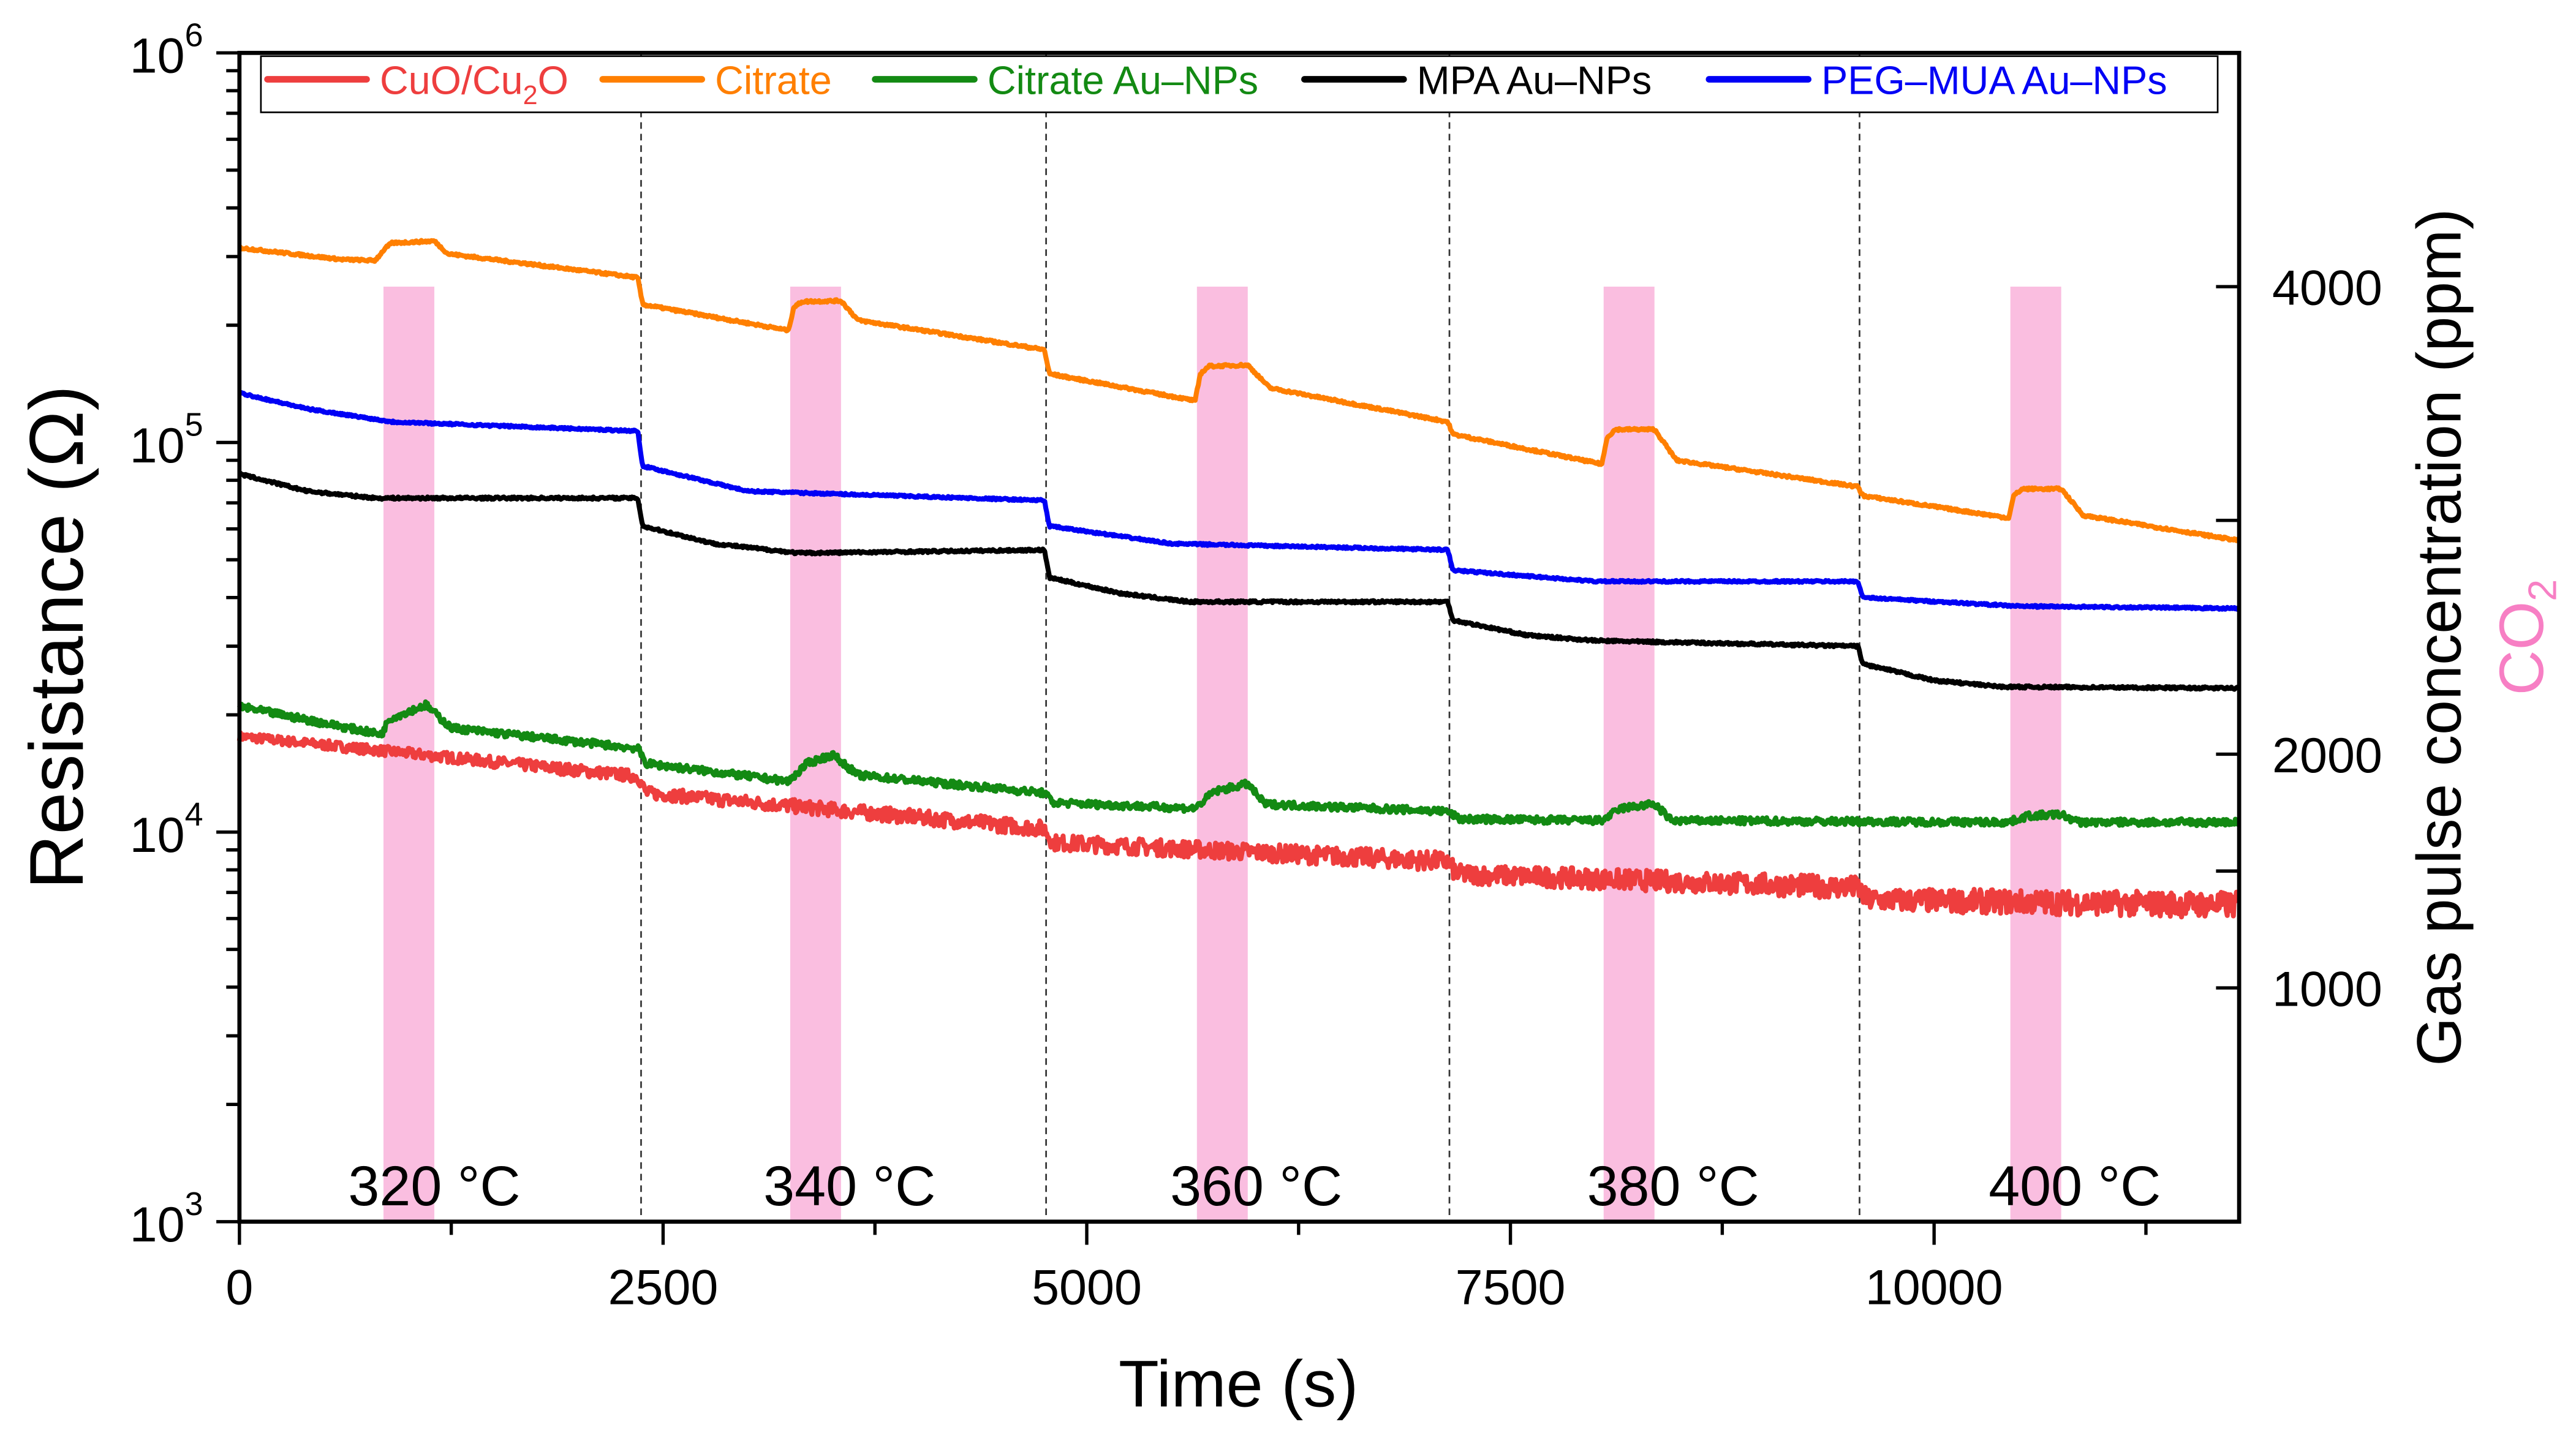  Describe the element at coordinates (194, 35) in the screenshot. I see `y-tick-exponent: 6` at that location.